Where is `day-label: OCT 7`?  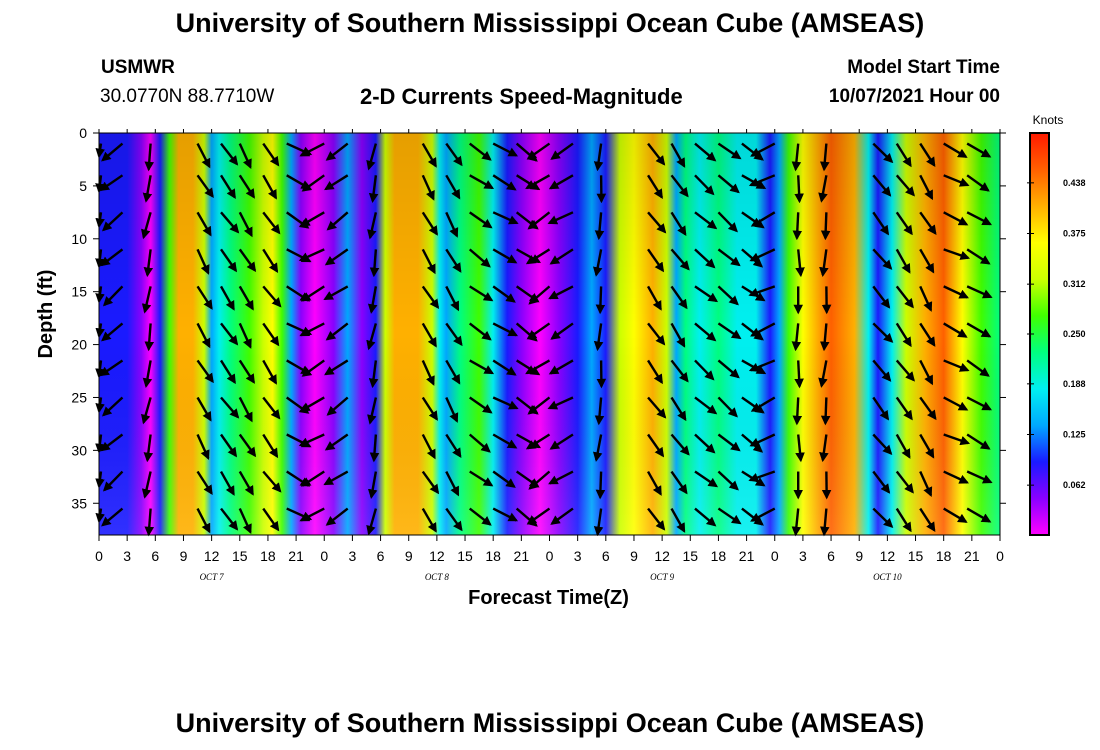 day-label: OCT 7 is located at coordinates (212, 577).